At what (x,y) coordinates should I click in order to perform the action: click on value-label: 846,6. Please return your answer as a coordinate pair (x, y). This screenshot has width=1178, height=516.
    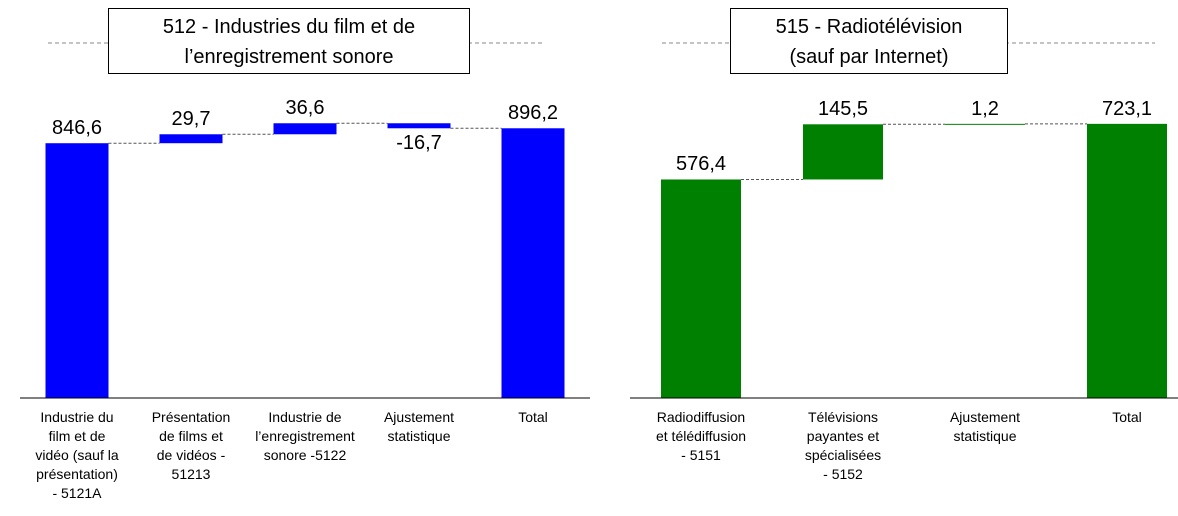
    Looking at the image, I should click on (77, 128).